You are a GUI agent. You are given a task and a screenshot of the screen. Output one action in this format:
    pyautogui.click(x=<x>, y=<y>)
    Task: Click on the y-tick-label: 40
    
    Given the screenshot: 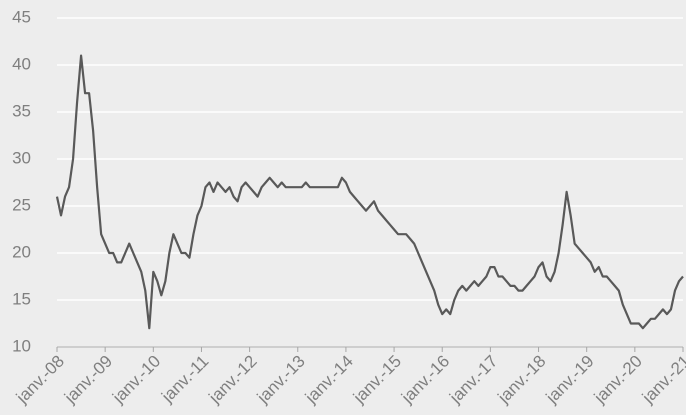 What is the action you would take?
    pyautogui.click(x=21, y=63)
    